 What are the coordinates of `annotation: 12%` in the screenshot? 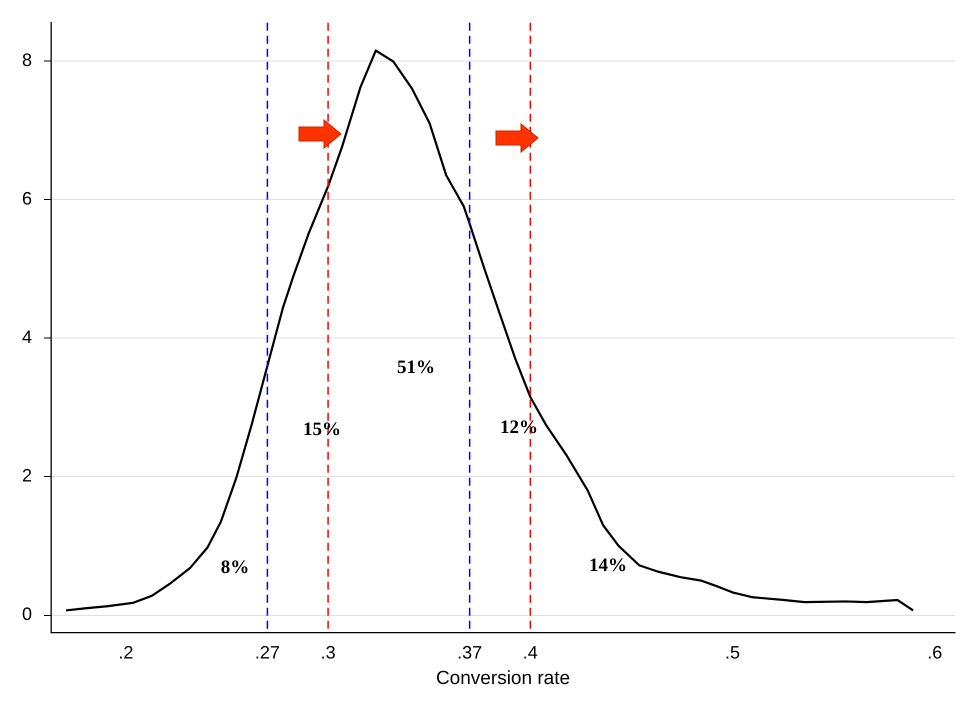 It's located at (519, 427).